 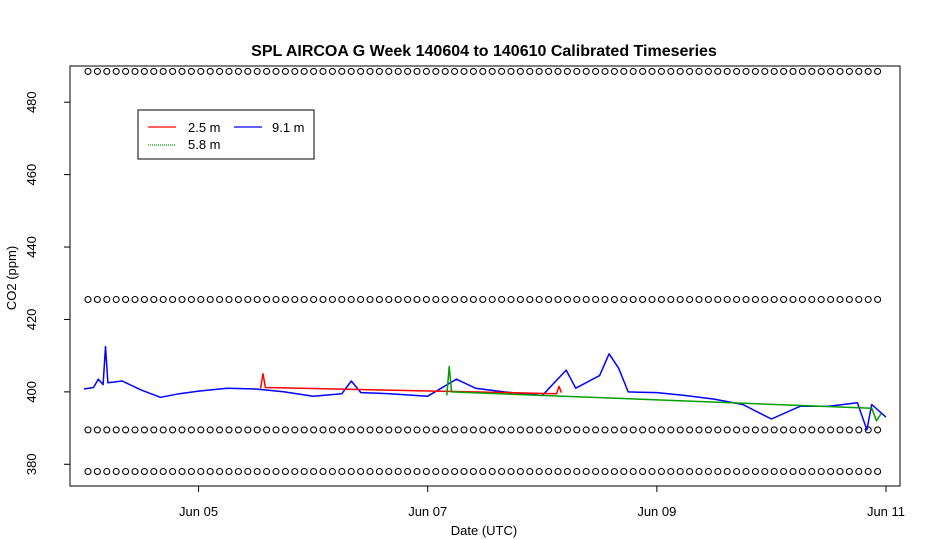 I want to click on series-line-5-8-m, so click(x=664, y=393).